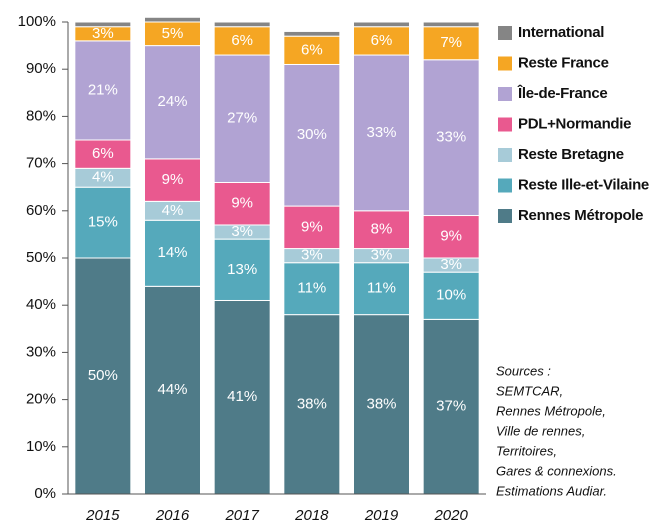 The width and height of the screenshot is (662, 524). Describe the element at coordinates (583, 184) in the screenshot. I see `legend-label: Reste Ille-et-Vilaine` at that location.